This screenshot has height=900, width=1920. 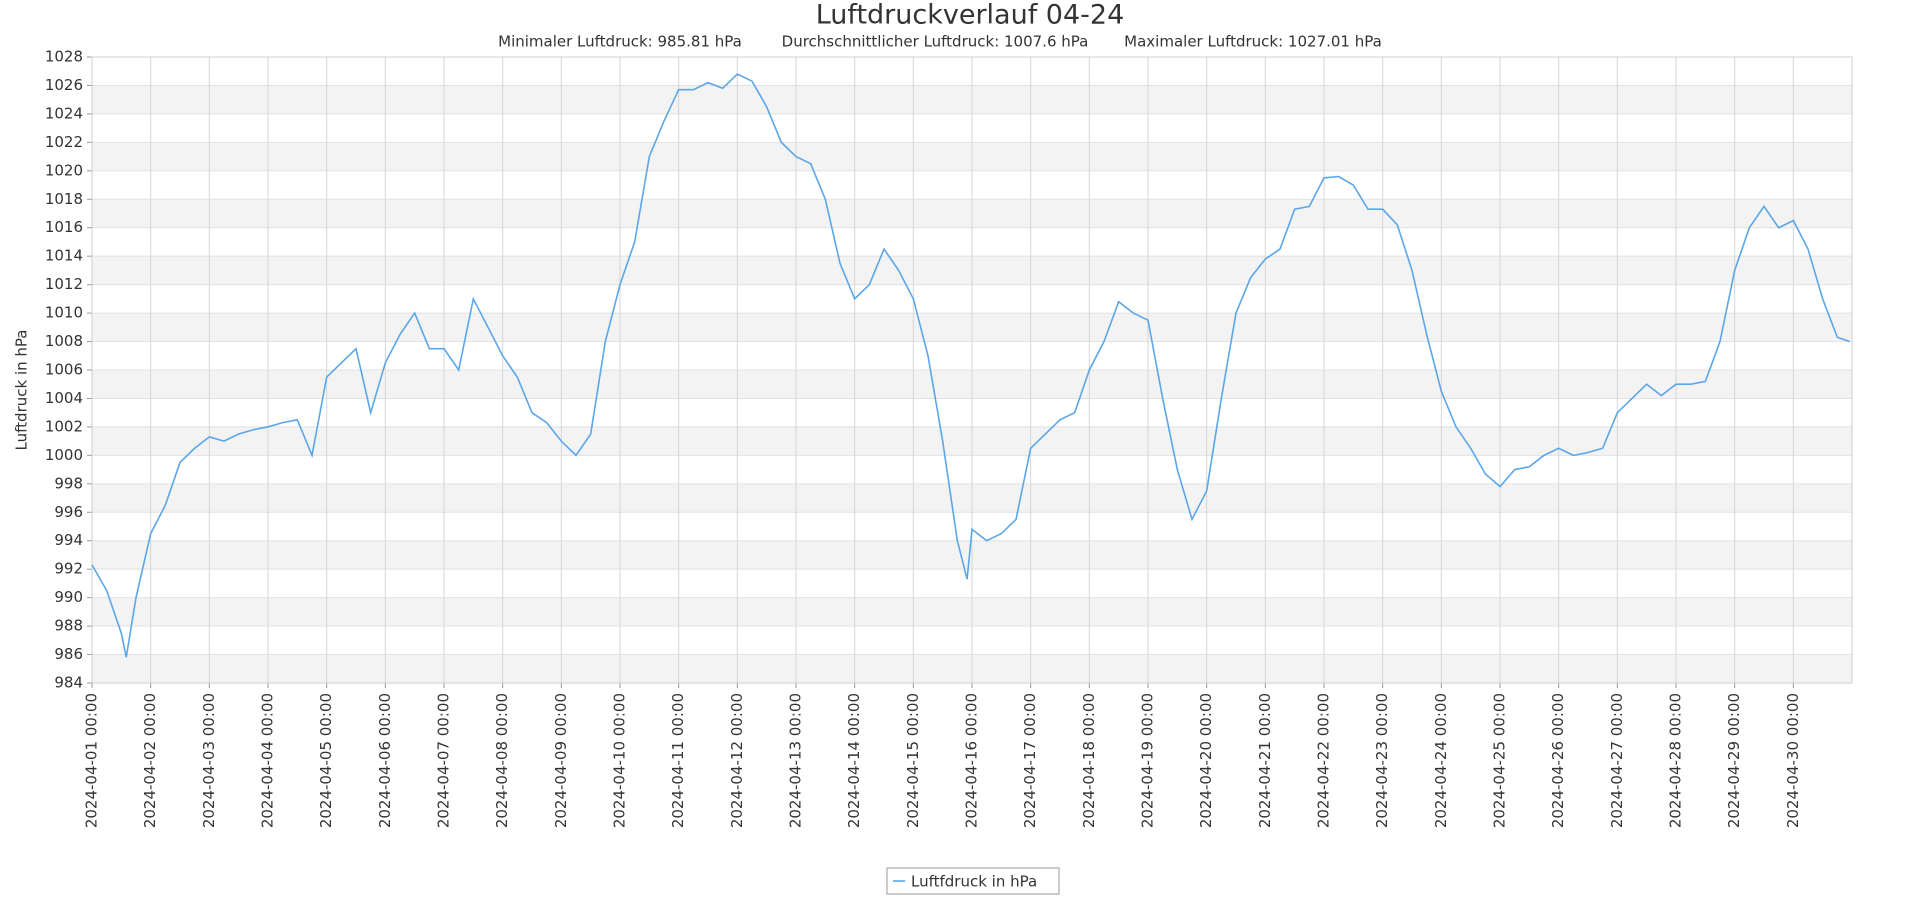 I want to click on x-tick-label: 2024-04-28 00:00, so click(x=1676, y=760).